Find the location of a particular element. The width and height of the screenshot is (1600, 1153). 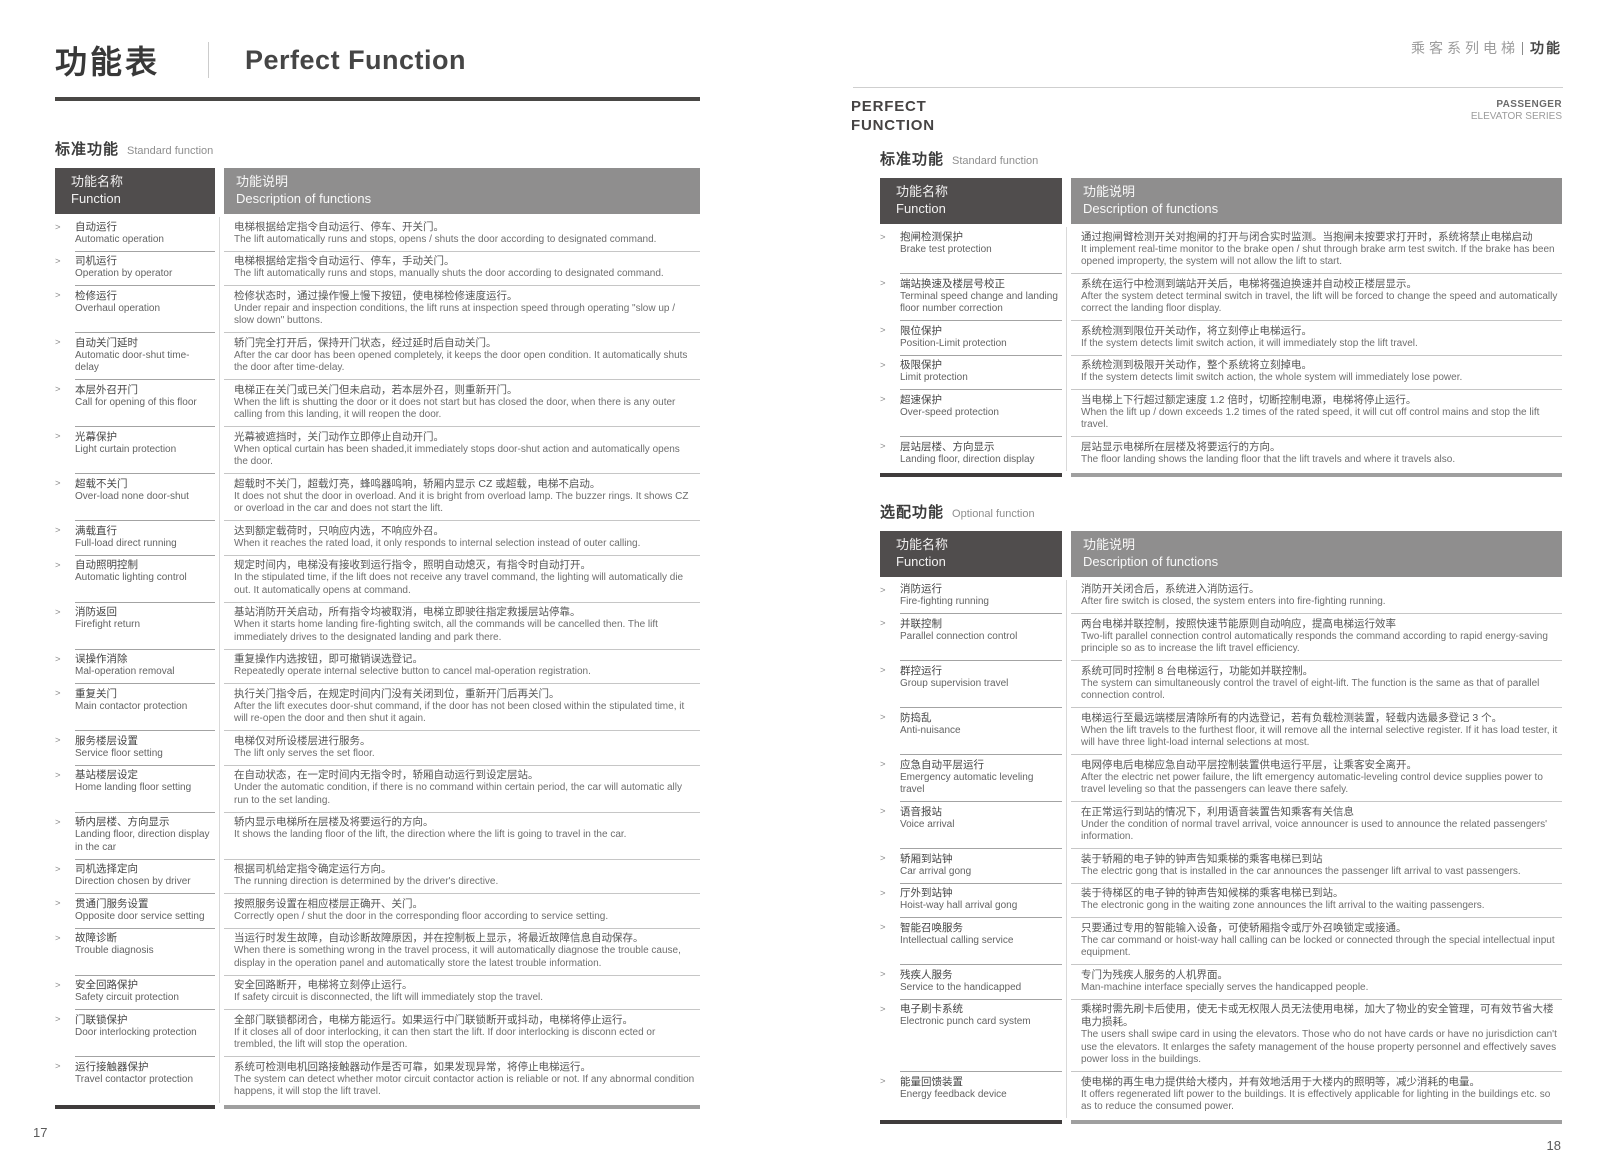

function-name-zh: 厅外到站钟 is located at coordinates (926, 893).